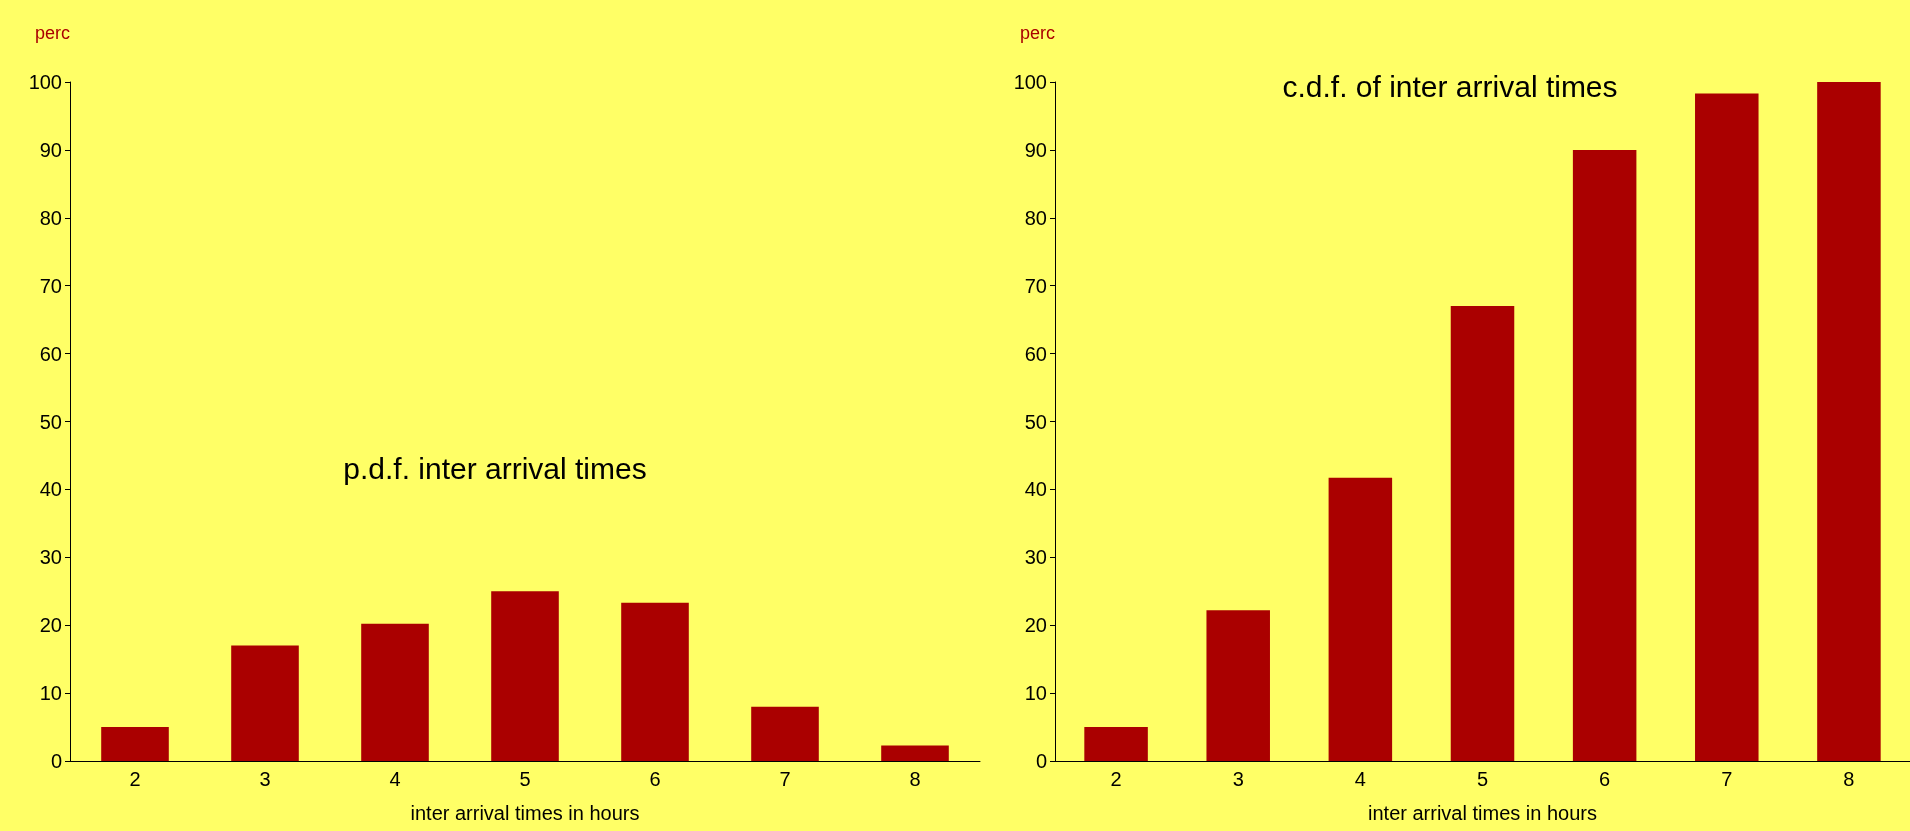 The height and width of the screenshot is (831, 1910). Describe the element at coordinates (495, 469) in the screenshot. I see `text: p.d.f. inter arrival times` at that location.